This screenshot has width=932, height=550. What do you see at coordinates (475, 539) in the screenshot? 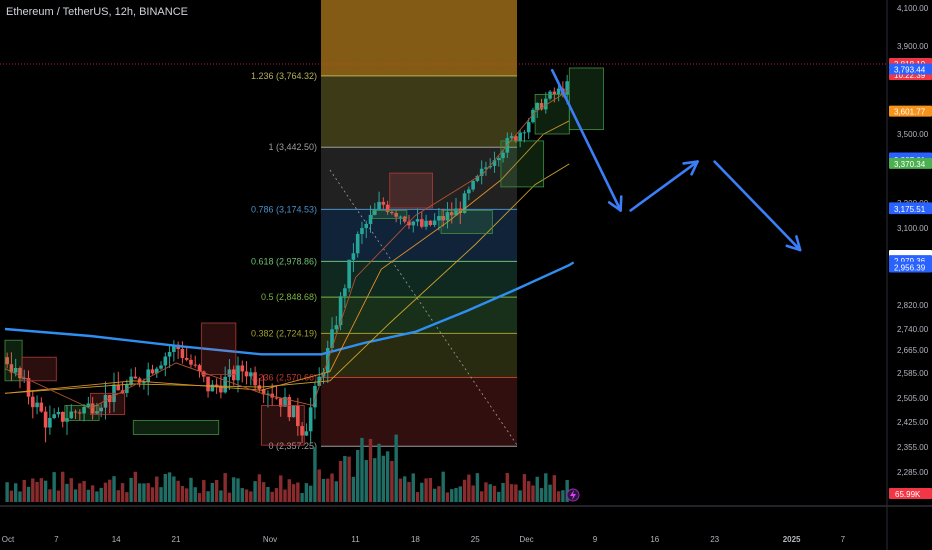
I see `x-tick-label: 25` at bounding box center [475, 539].